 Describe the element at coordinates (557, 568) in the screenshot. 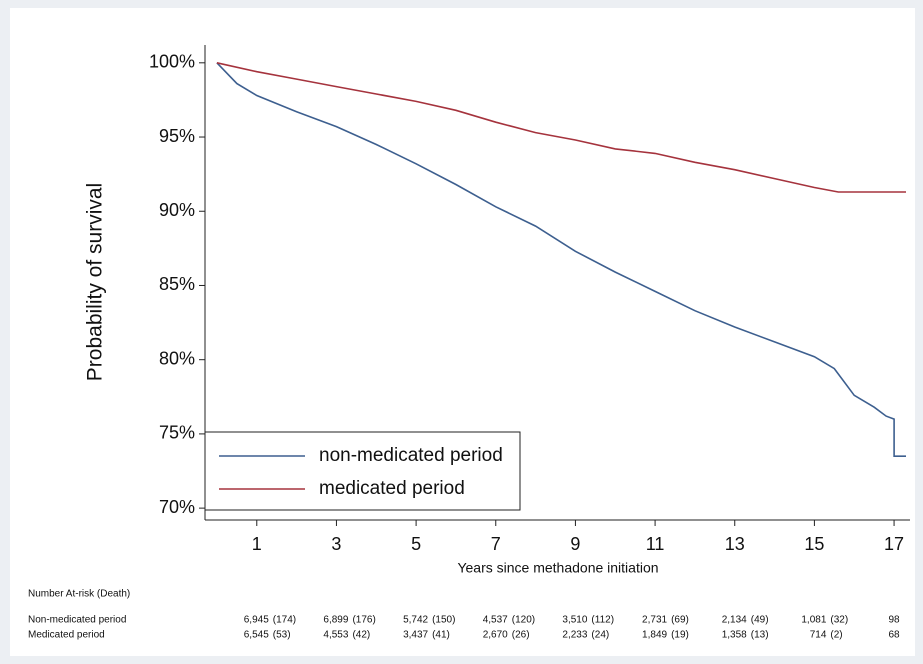

I see `x-axis-label: Years since methadone initiation` at that location.